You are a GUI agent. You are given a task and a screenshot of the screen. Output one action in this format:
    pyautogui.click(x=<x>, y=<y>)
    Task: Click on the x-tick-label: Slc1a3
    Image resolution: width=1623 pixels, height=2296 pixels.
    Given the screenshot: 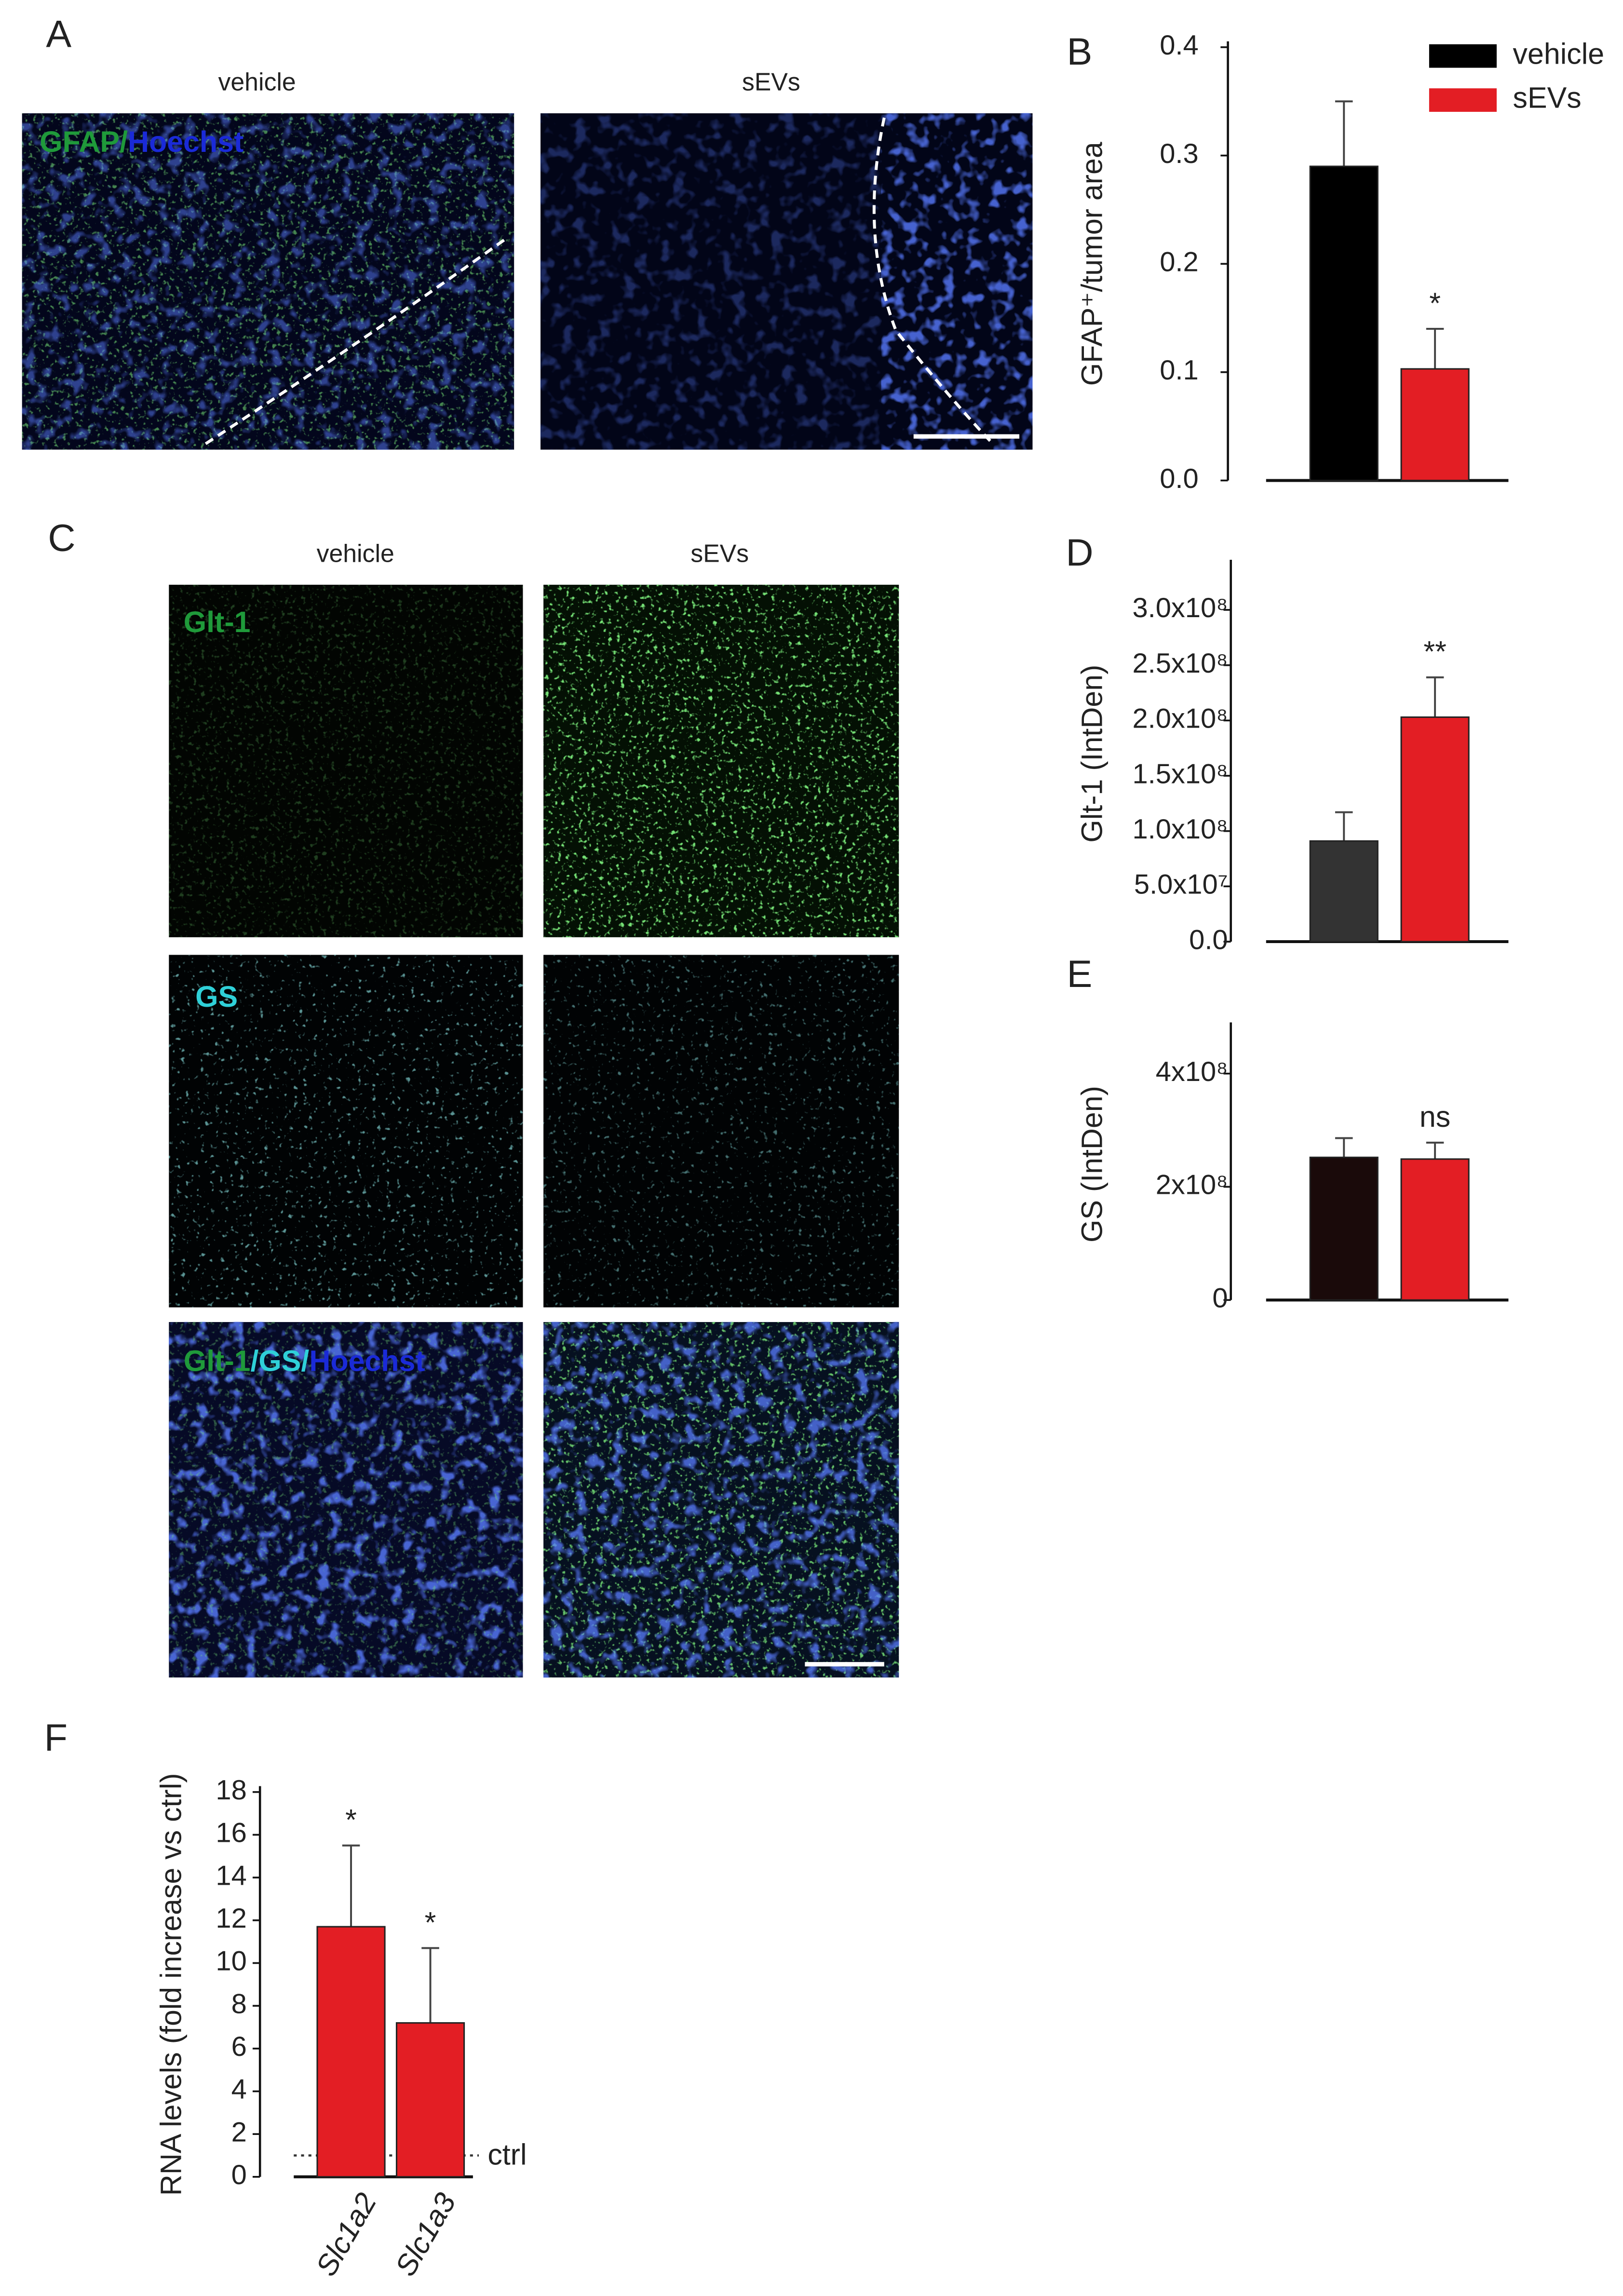 What is the action you would take?
    pyautogui.click(x=425, y=2234)
    